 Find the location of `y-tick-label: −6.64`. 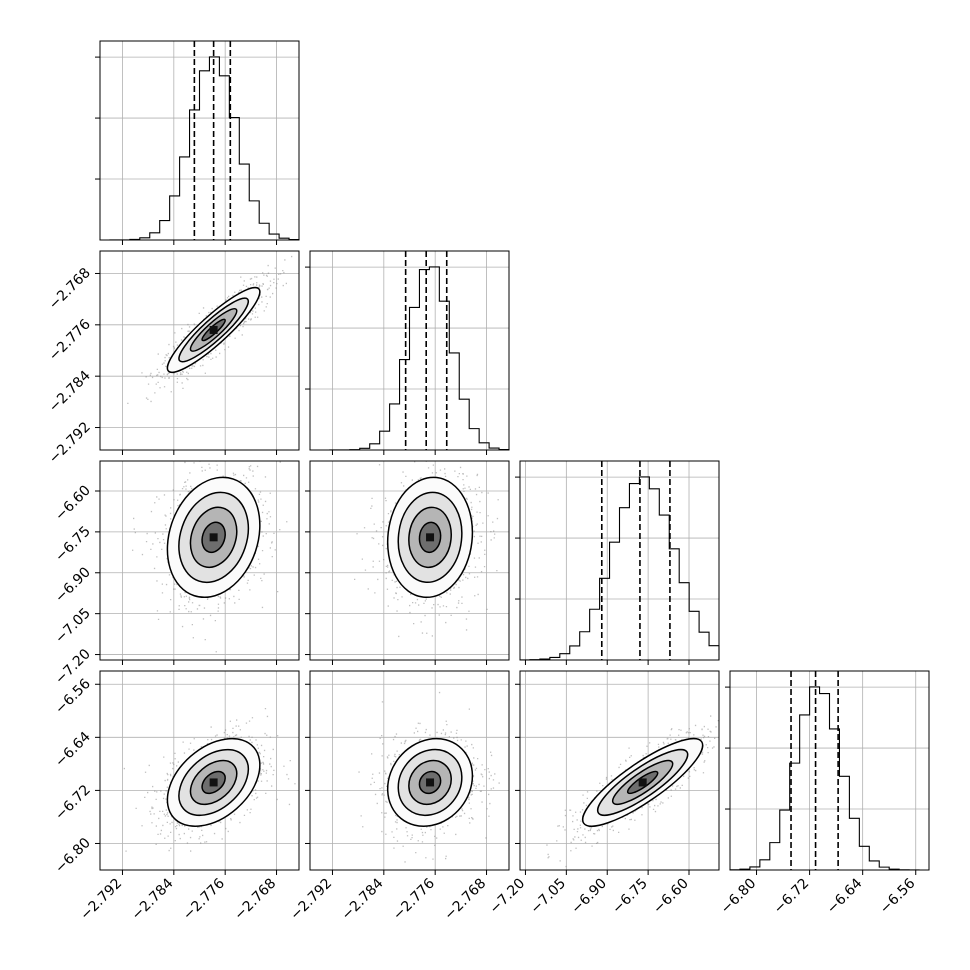

y-tick-label: −6.64 is located at coordinates (73, 750).